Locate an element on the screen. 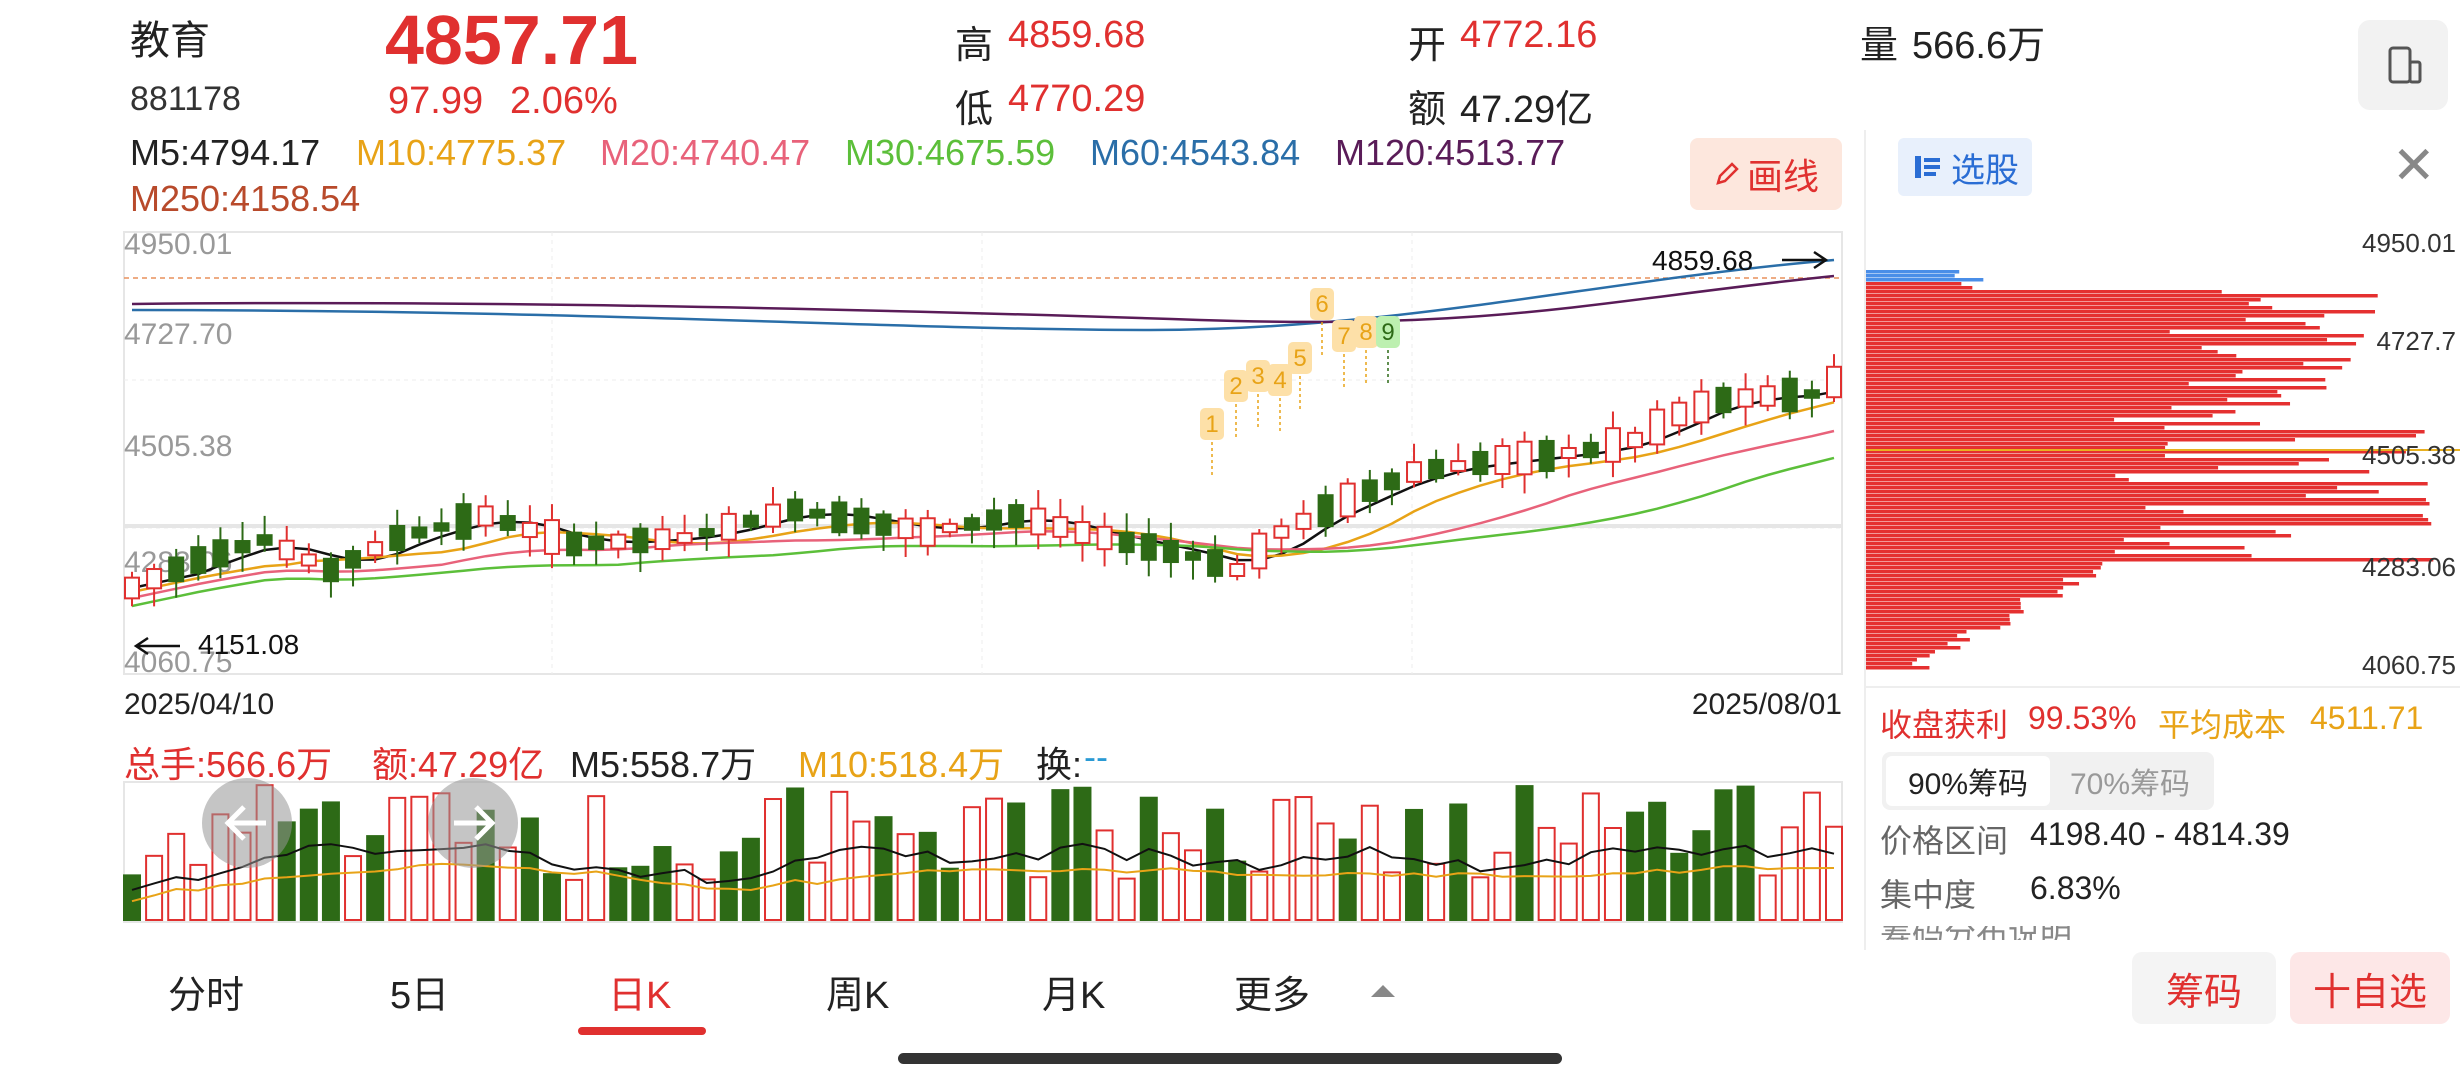  low-label: 低 is located at coordinates (974, 110).